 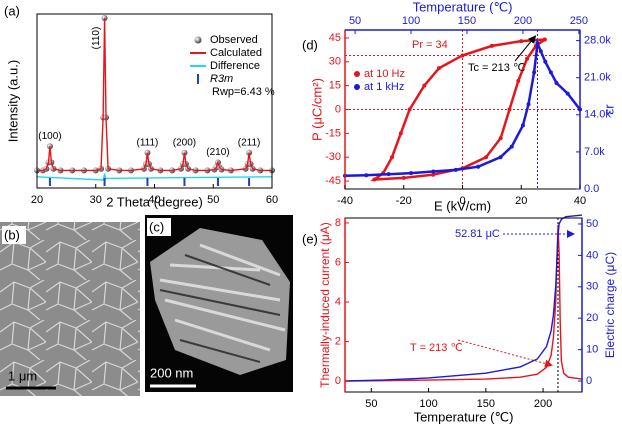 I want to click on x-axis-label: E (kV/cm), so click(x=462, y=205).